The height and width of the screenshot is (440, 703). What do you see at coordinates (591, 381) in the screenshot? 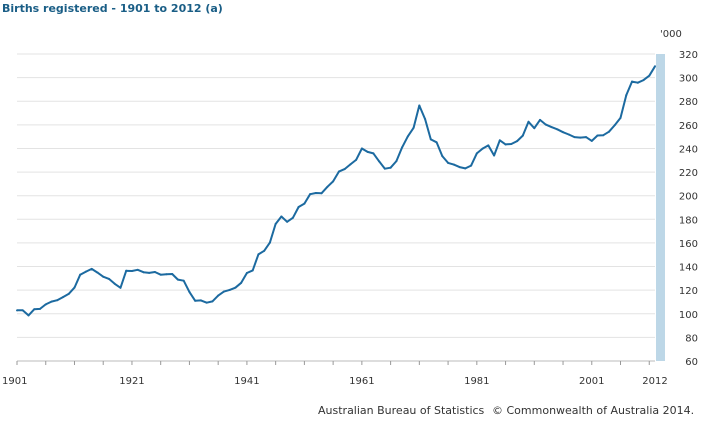
I see `x-tick-label: 2001` at bounding box center [591, 381].